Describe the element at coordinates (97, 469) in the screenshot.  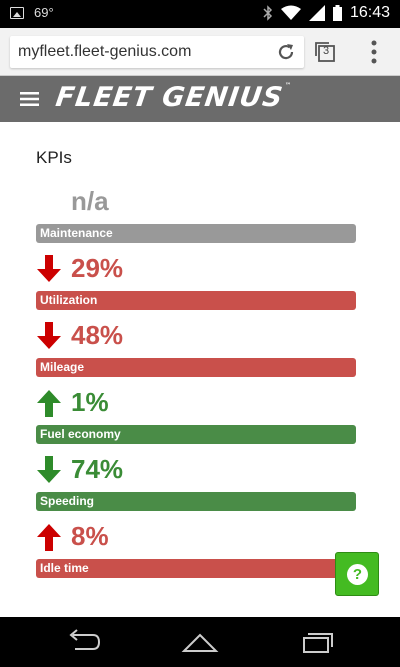
I see `kpi-value: 74%` at that location.